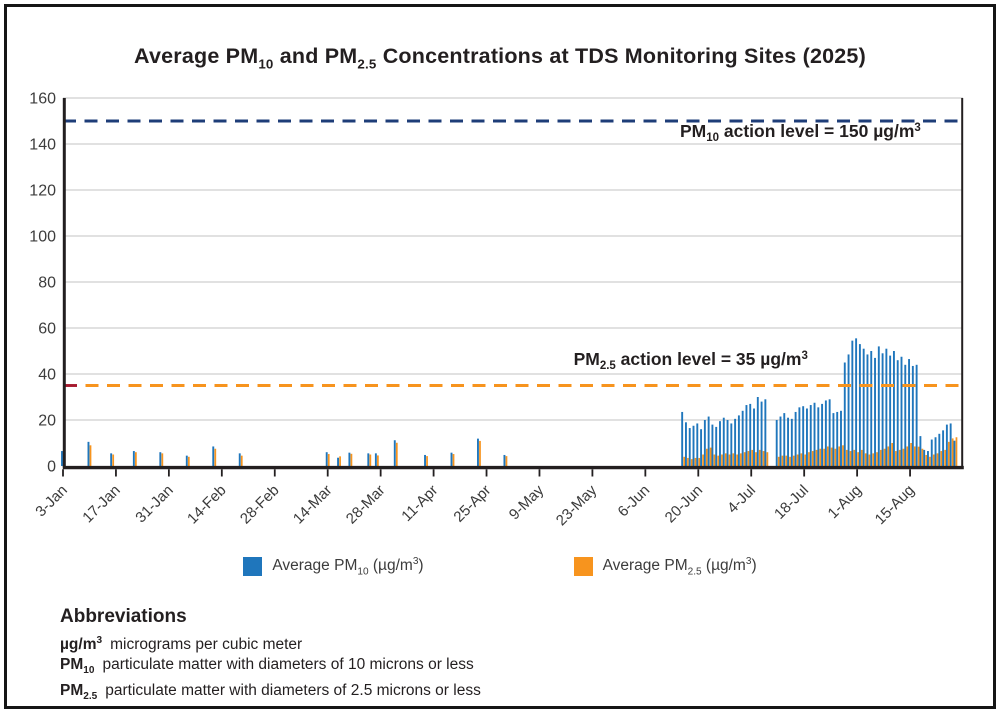 This screenshot has height=713, width=1000. Describe the element at coordinates (51, 501) in the screenshot. I see `x-tick-label: 3-Jan` at that location.